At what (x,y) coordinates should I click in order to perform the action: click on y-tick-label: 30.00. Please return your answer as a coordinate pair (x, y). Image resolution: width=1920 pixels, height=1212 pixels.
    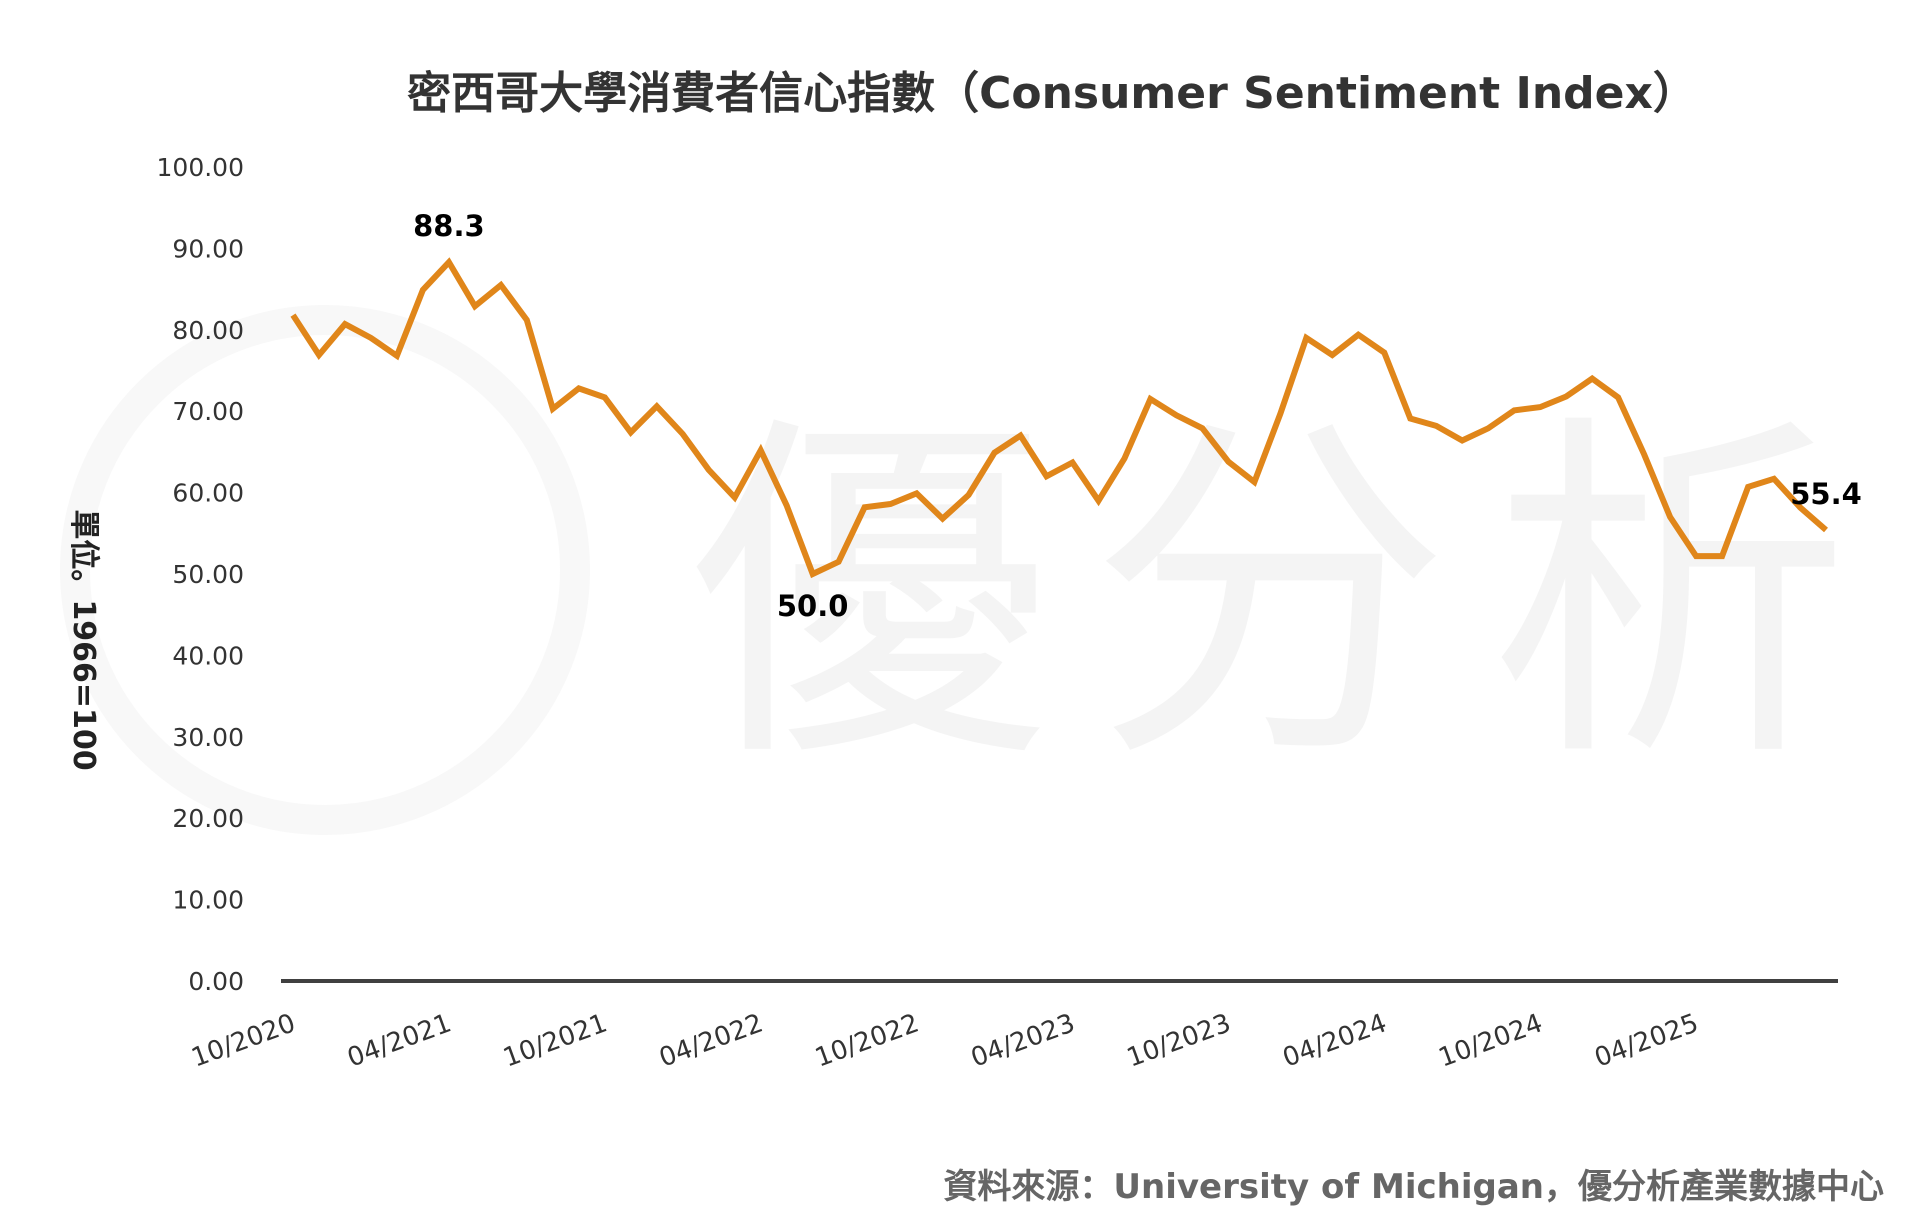
    Looking at the image, I should click on (208, 737).